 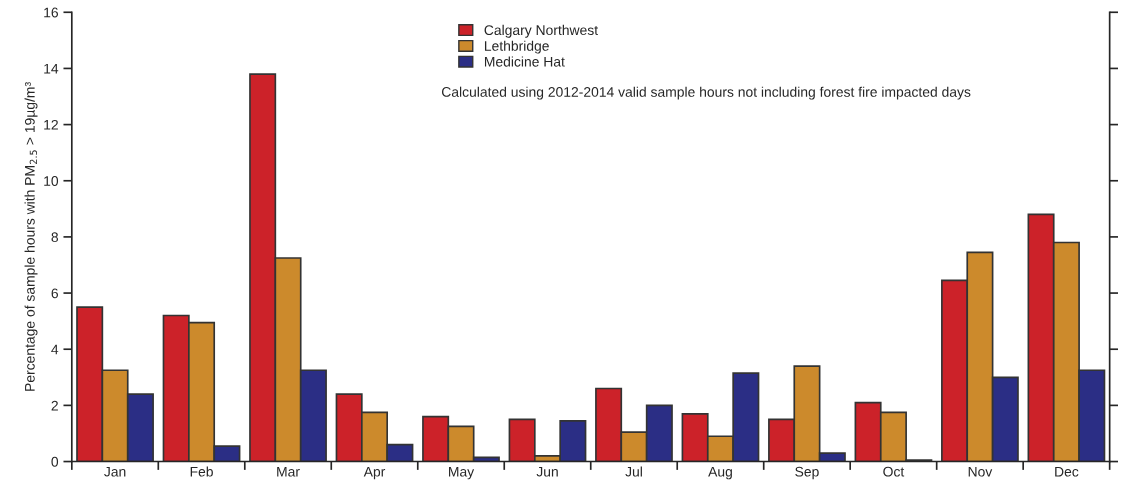 I want to click on y-tick-label: 10, so click(x=51, y=181).